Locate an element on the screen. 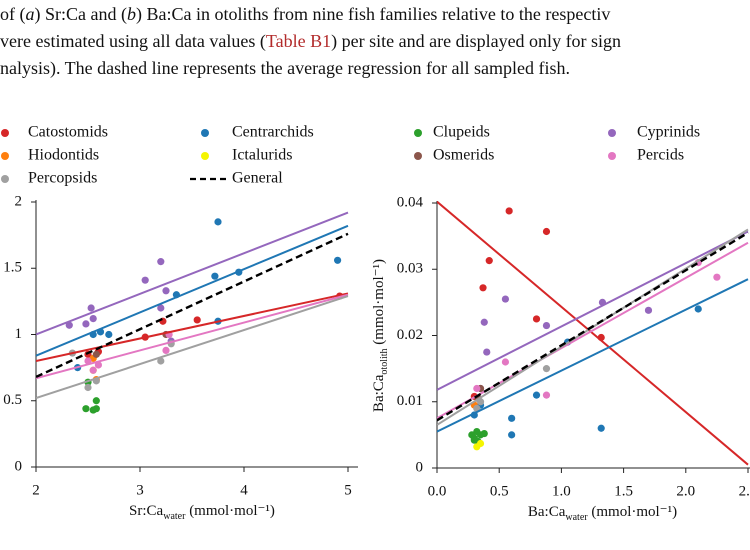 The image size is (750, 550). legend-label: Clupeids is located at coordinates (461, 132).